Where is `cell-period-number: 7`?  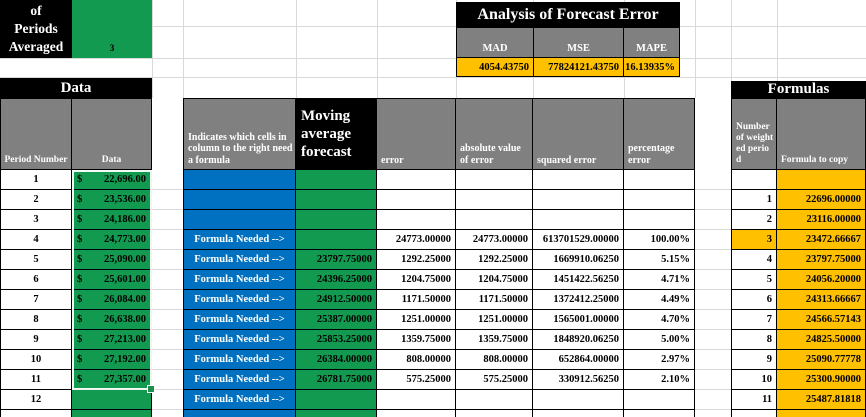
cell-period-number: 7 is located at coordinates (36, 300).